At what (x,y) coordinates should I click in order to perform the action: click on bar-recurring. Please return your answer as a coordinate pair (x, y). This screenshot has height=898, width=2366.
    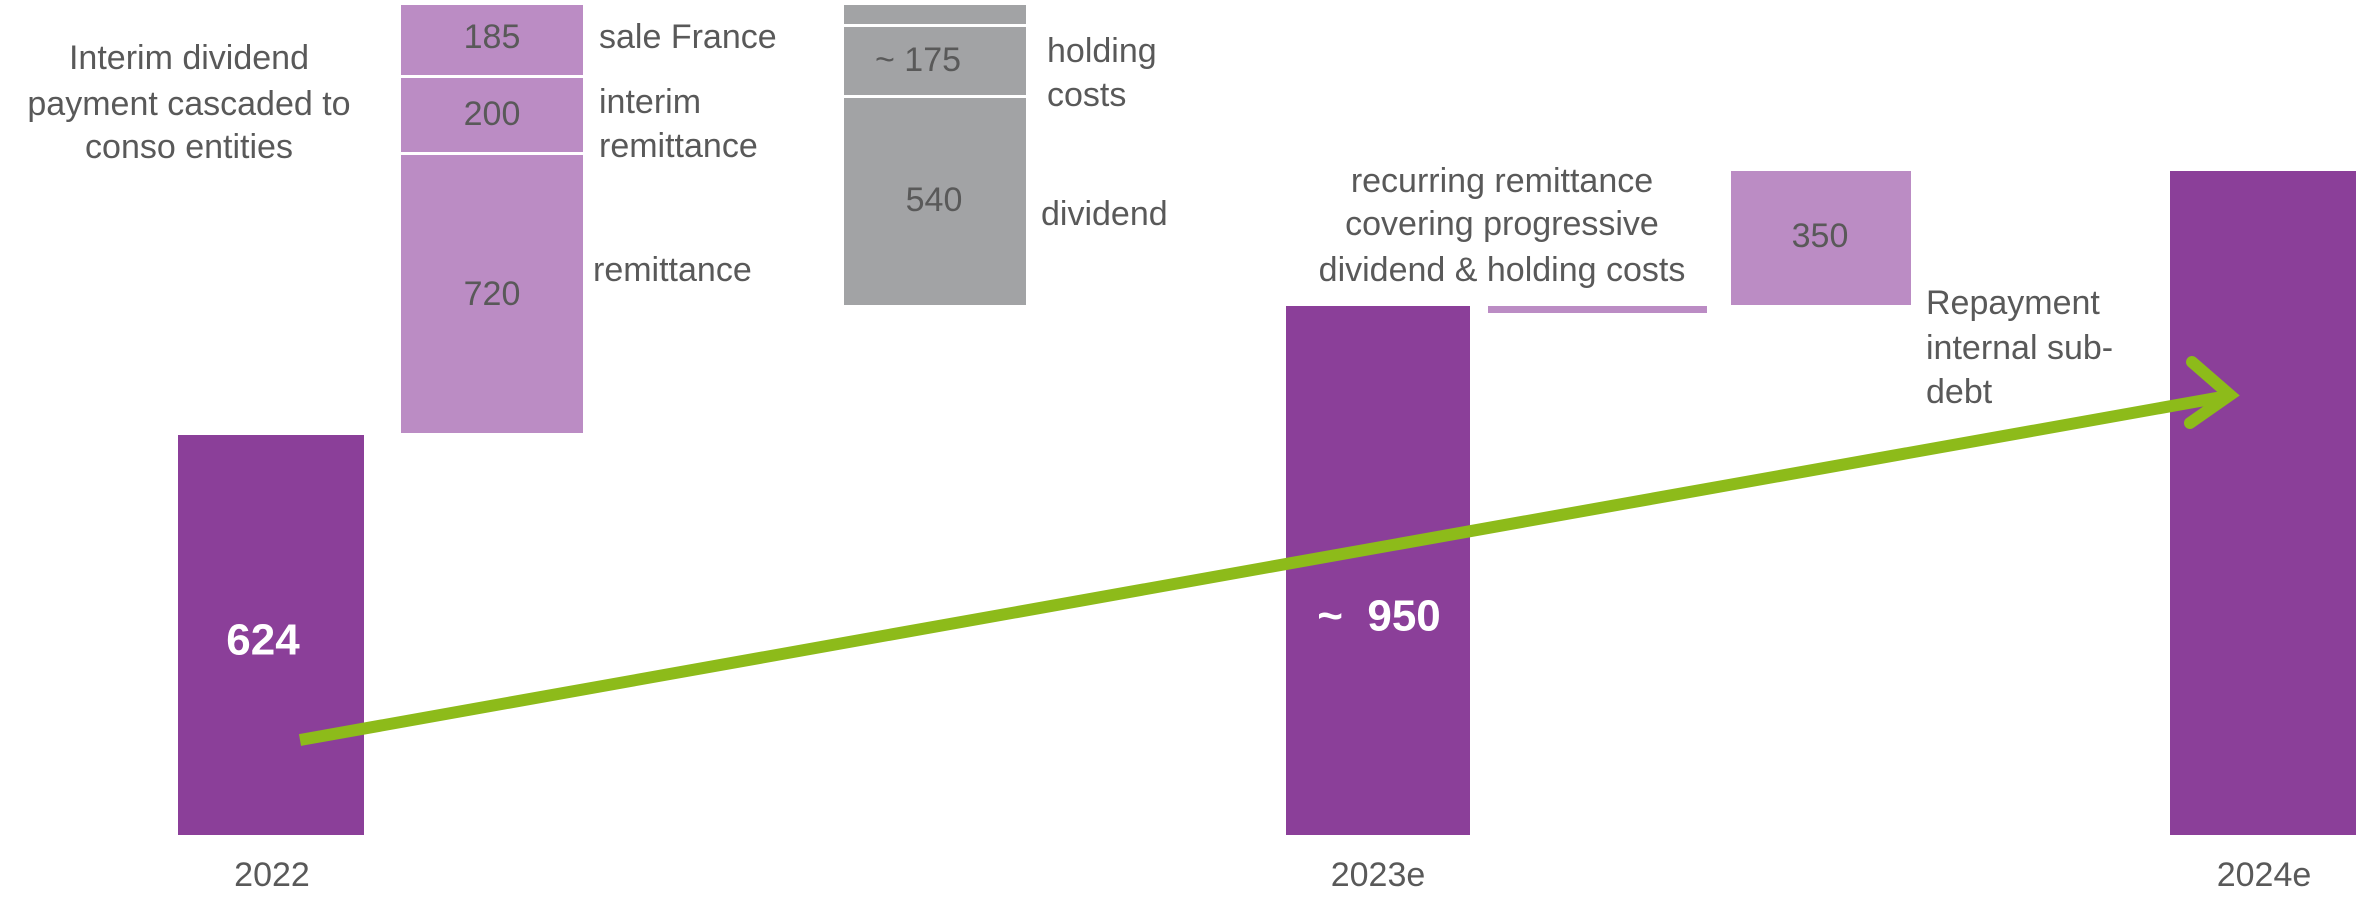
    Looking at the image, I should click on (1597, 309).